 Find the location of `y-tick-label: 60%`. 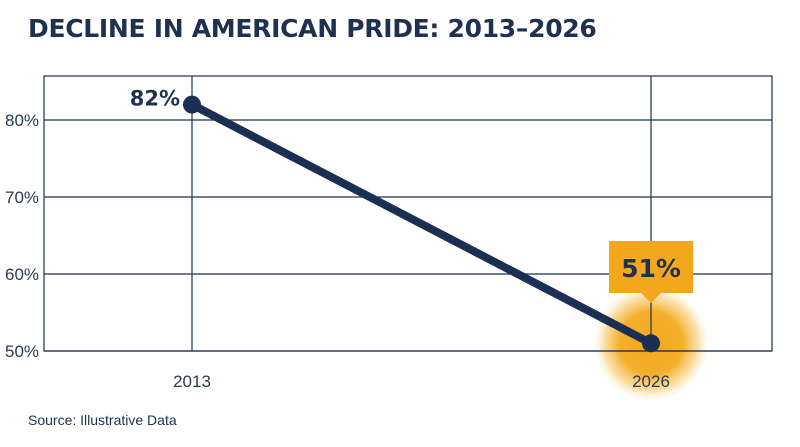

y-tick-label: 60% is located at coordinates (22, 274).